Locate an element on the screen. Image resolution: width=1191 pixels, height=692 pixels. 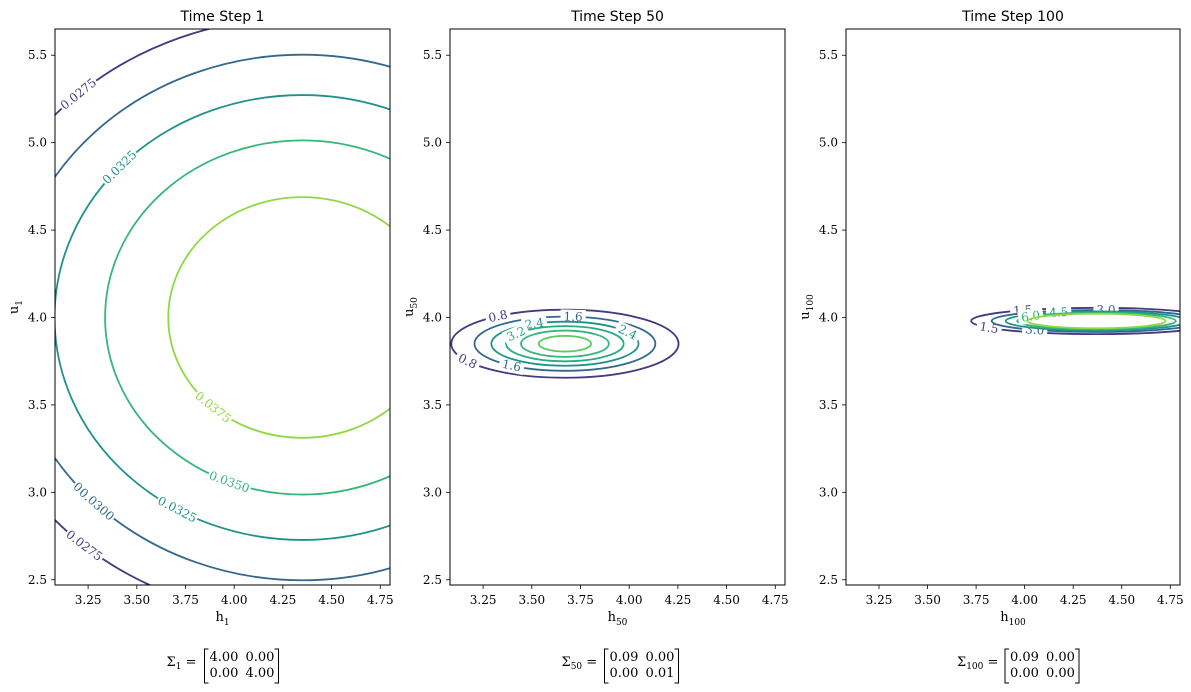
contour-label: 0.0375 is located at coordinates (213, 407).